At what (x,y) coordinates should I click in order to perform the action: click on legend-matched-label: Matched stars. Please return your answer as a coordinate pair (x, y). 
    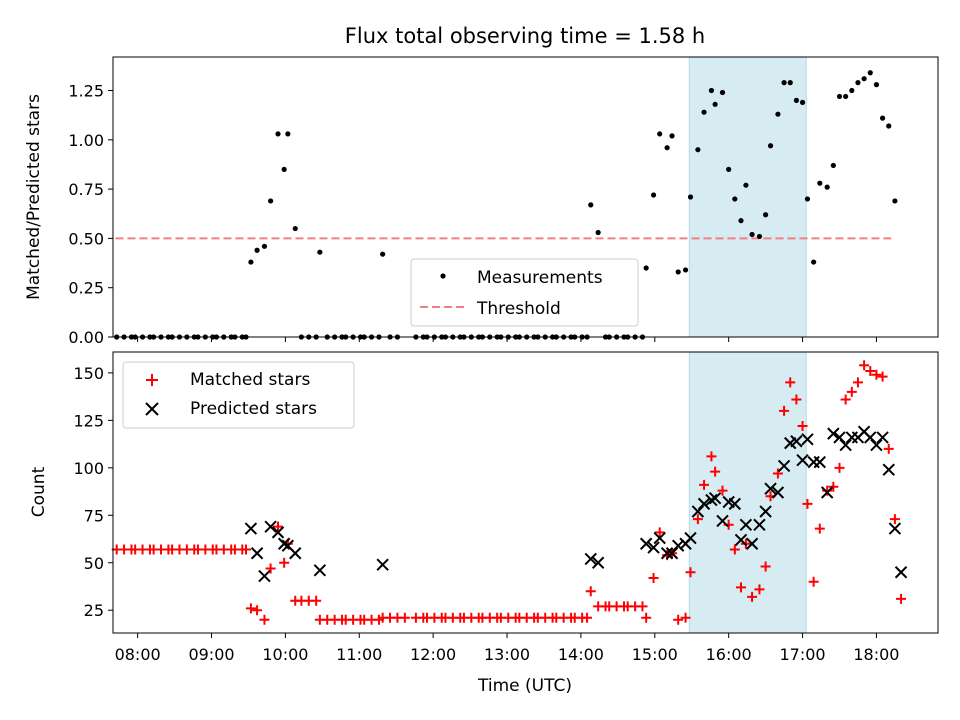
    Looking at the image, I should click on (250, 380).